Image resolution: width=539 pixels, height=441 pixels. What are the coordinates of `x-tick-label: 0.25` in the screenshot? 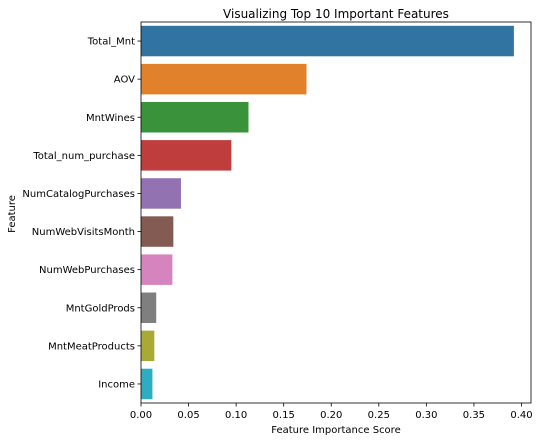 It's located at (379, 415).